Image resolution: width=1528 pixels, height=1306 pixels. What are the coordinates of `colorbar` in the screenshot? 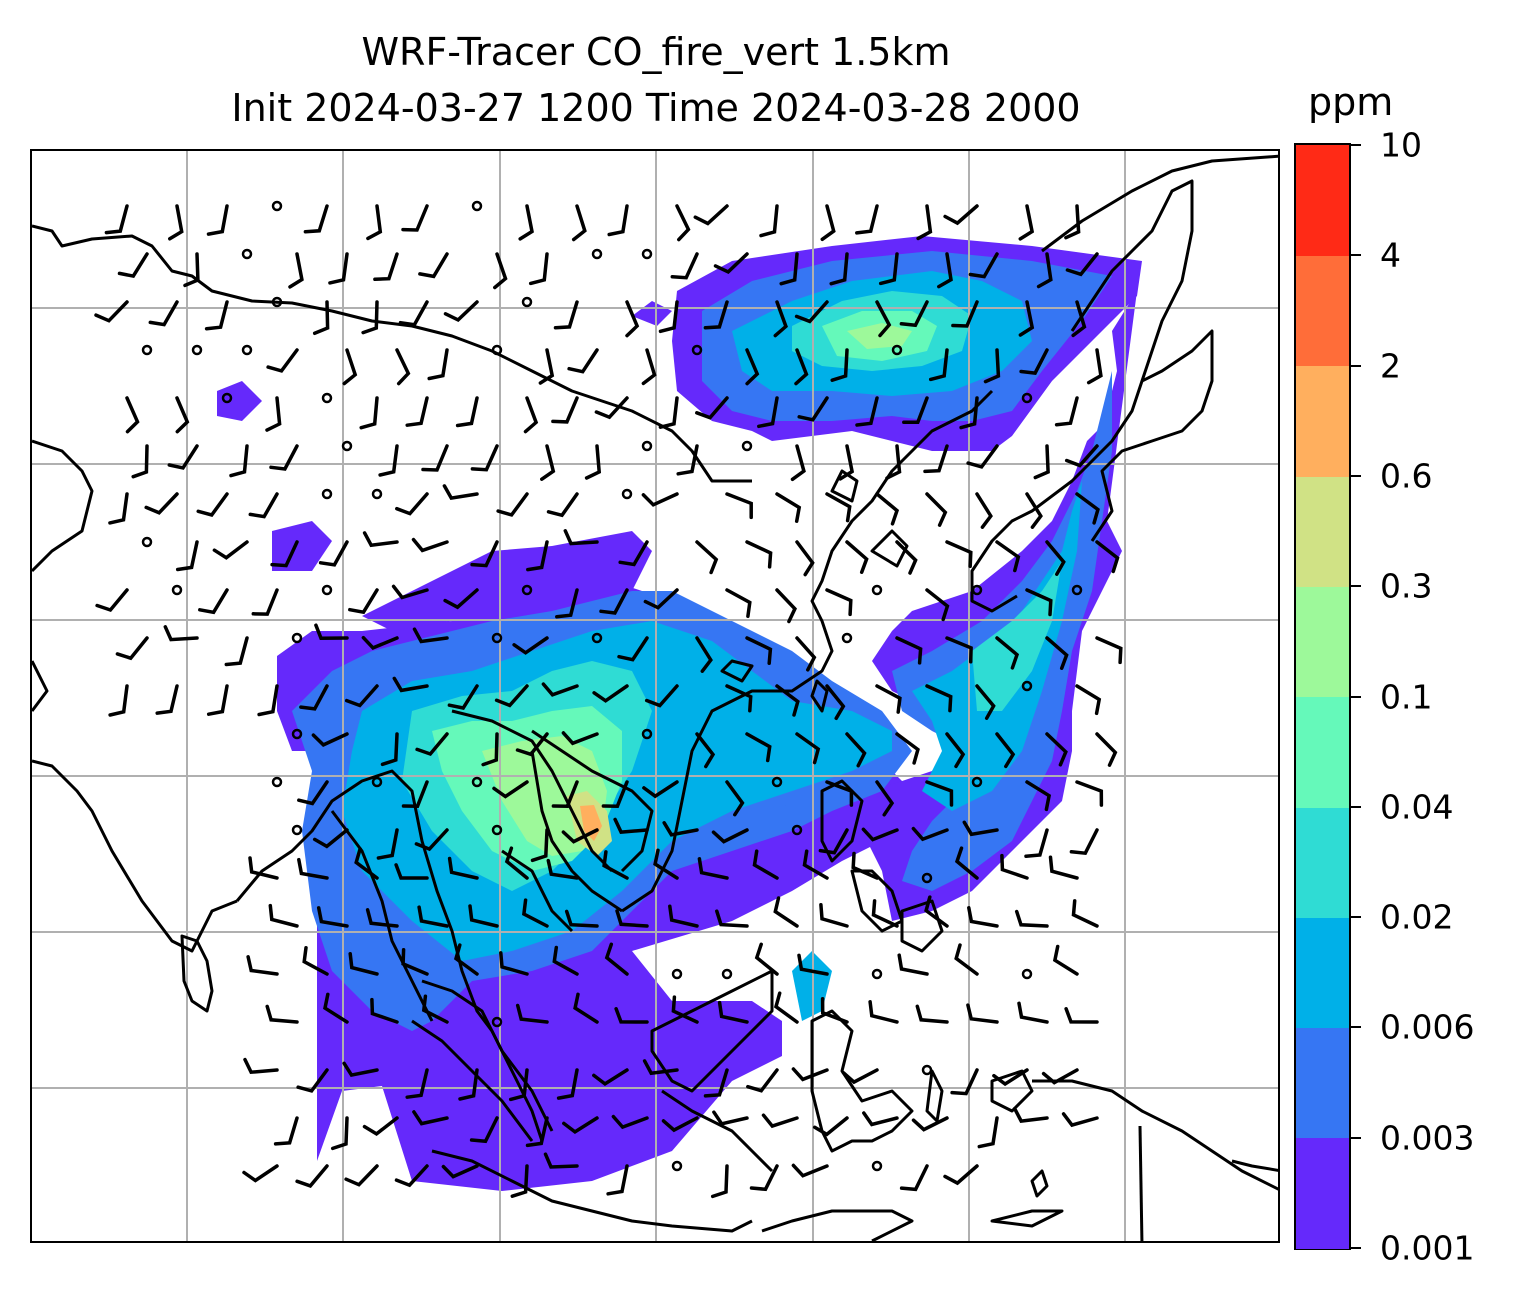 It's located at (1322, 696).